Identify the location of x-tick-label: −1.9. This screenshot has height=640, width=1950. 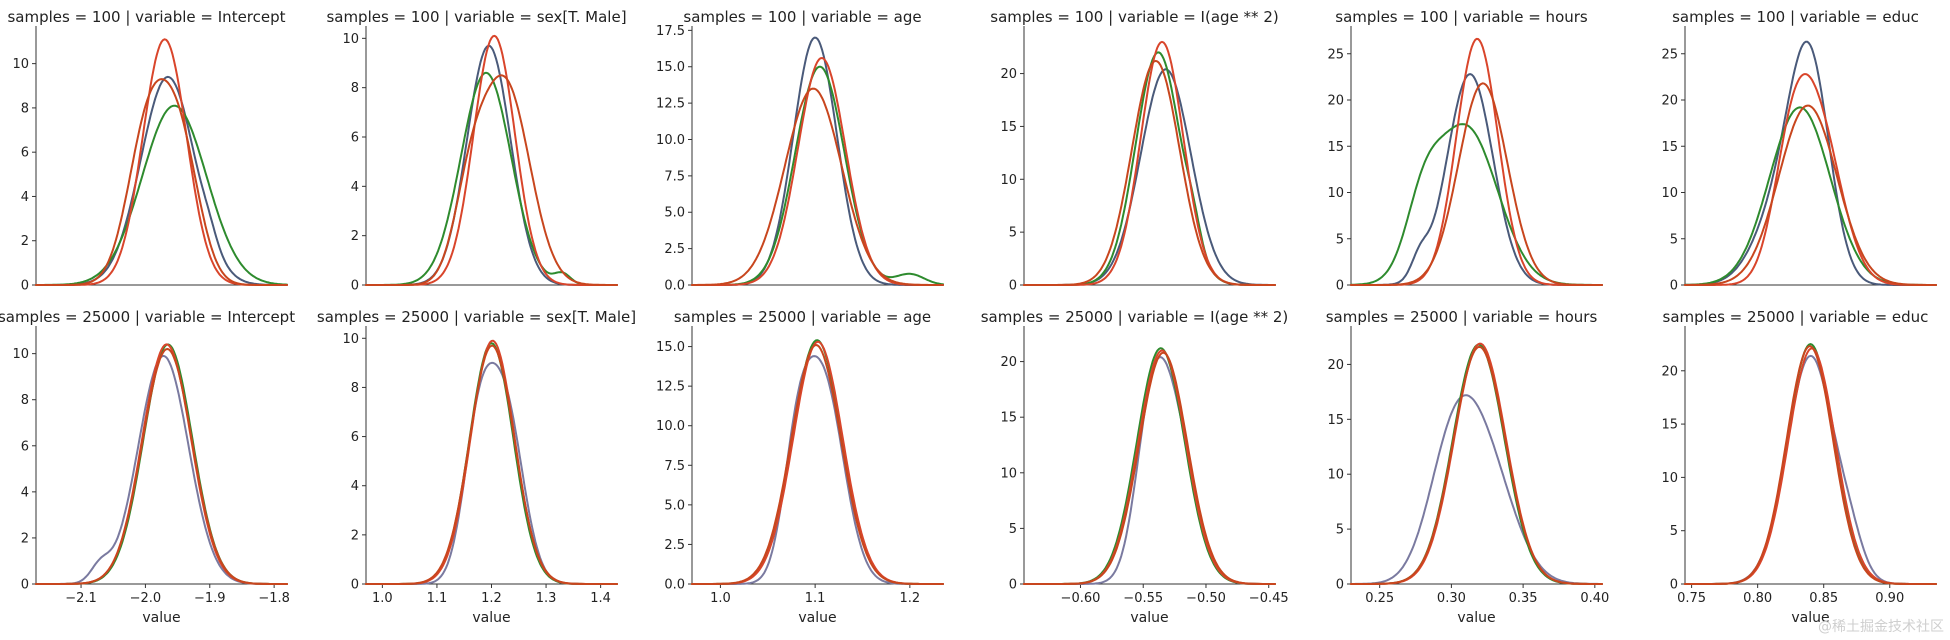
(210, 598).